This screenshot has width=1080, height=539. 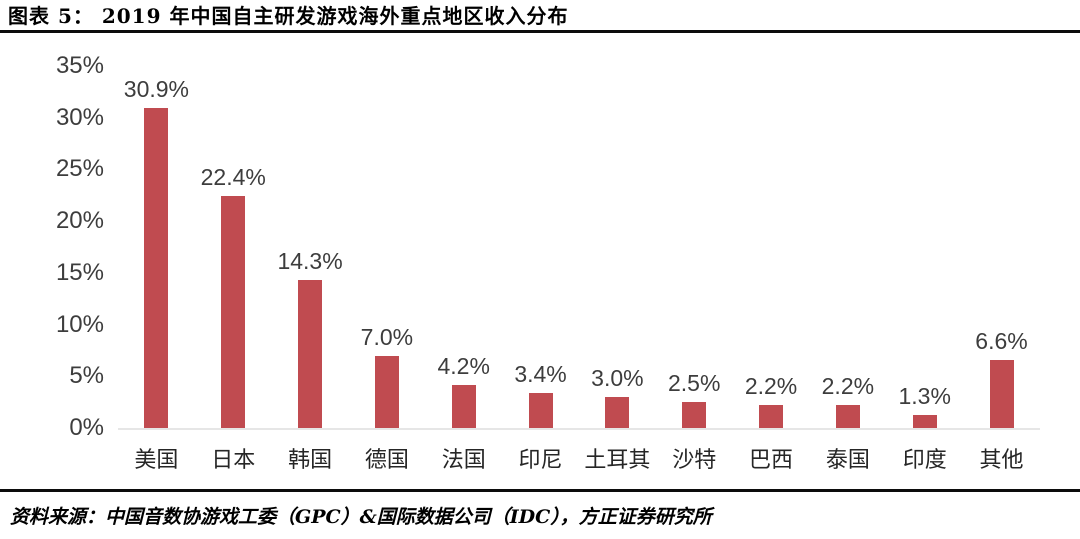 I want to click on x-tick-label: 泰国, so click(x=847, y=459).